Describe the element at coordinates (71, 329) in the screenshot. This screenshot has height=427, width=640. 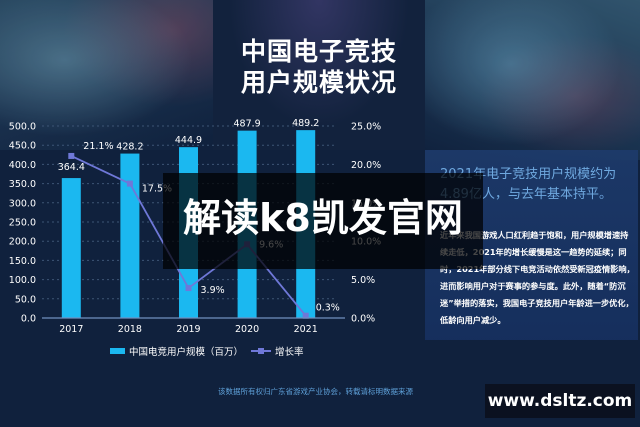
I see `x-axis-tick: 2017` at that location.